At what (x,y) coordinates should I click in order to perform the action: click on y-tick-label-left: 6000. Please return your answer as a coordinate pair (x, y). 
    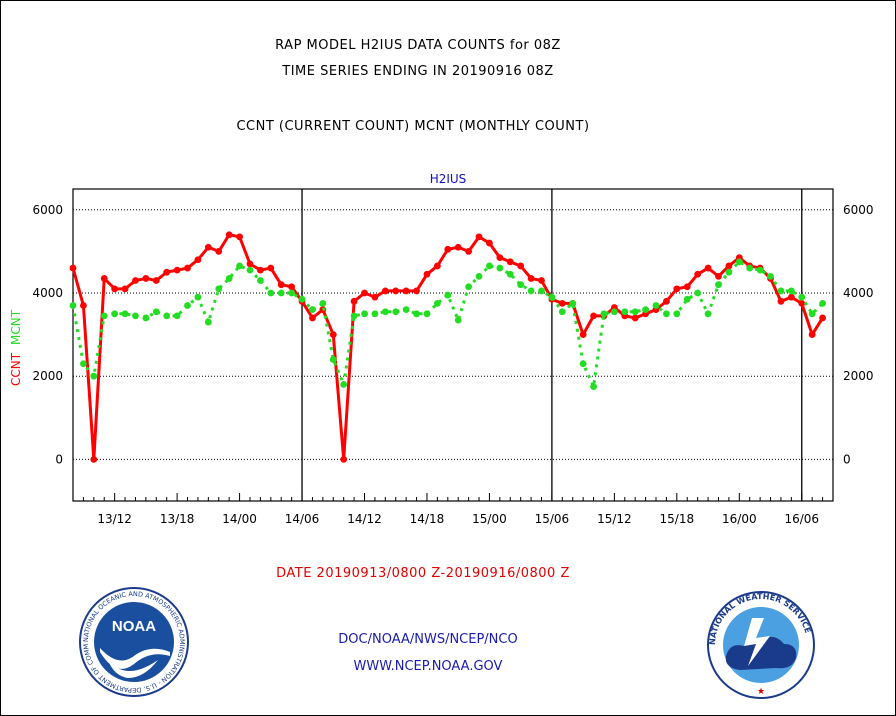
    Looking at the image, I should click on (47, 210).